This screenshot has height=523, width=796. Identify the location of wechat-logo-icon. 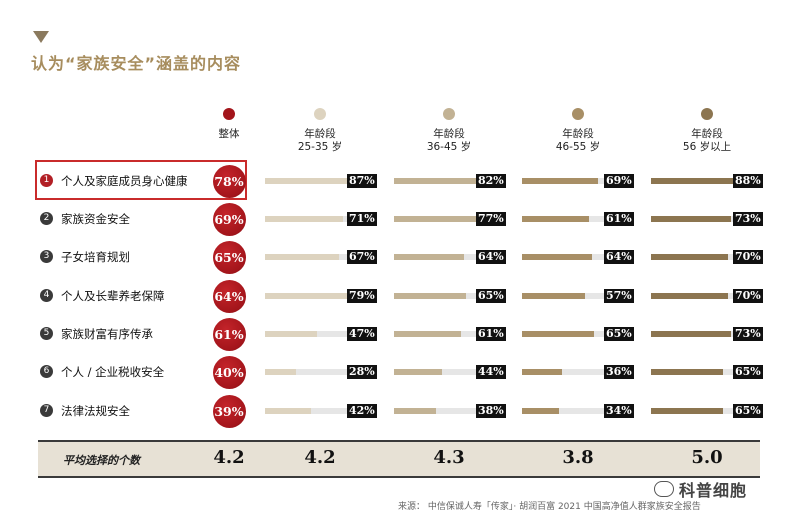
(664, 489).